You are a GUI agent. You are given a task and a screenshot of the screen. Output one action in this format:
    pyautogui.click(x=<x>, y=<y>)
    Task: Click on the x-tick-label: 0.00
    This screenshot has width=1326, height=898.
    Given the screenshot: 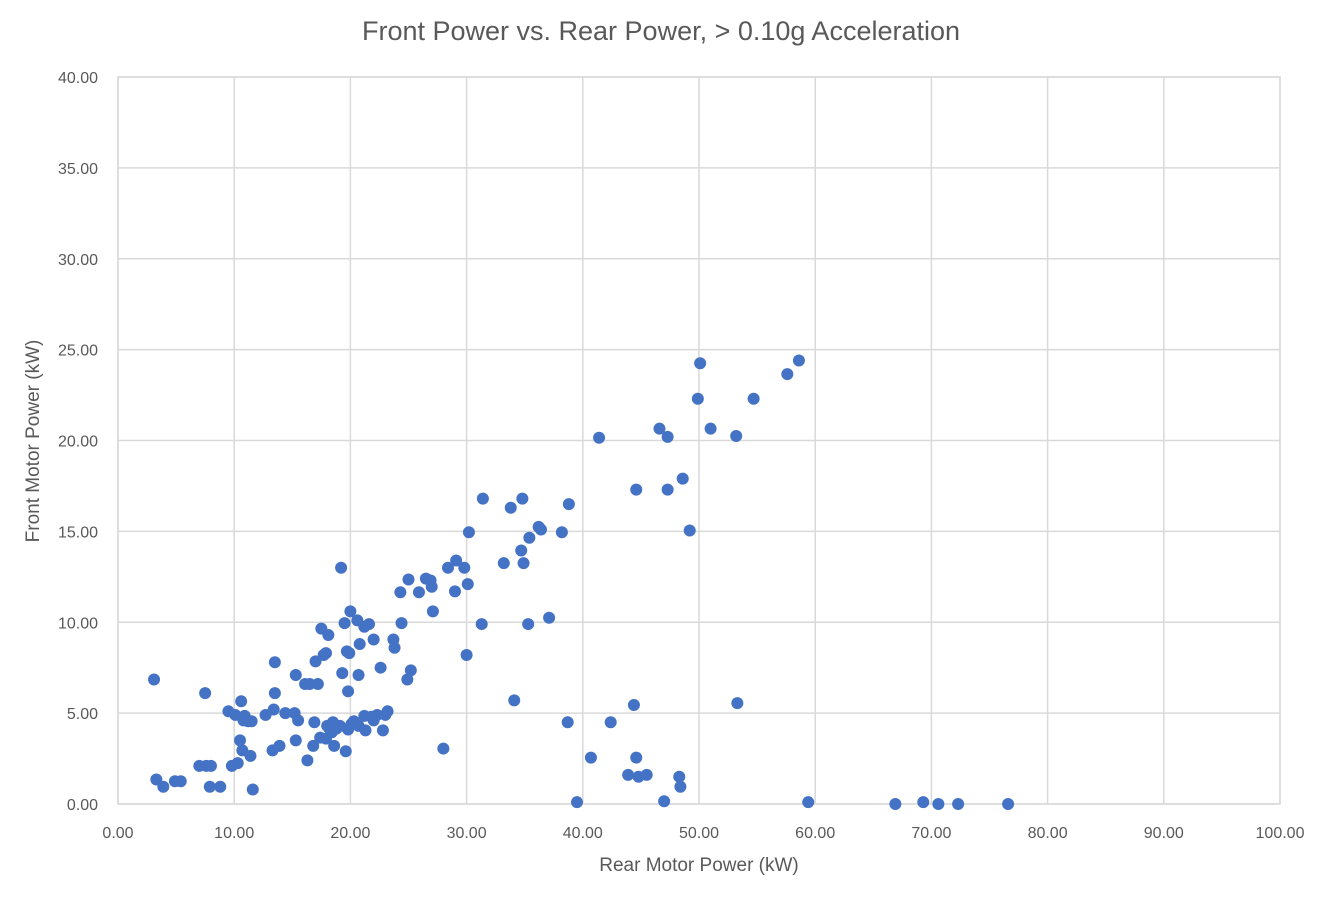 What is the action you would take?
    pyautogui.click(x=117, y=833)
    